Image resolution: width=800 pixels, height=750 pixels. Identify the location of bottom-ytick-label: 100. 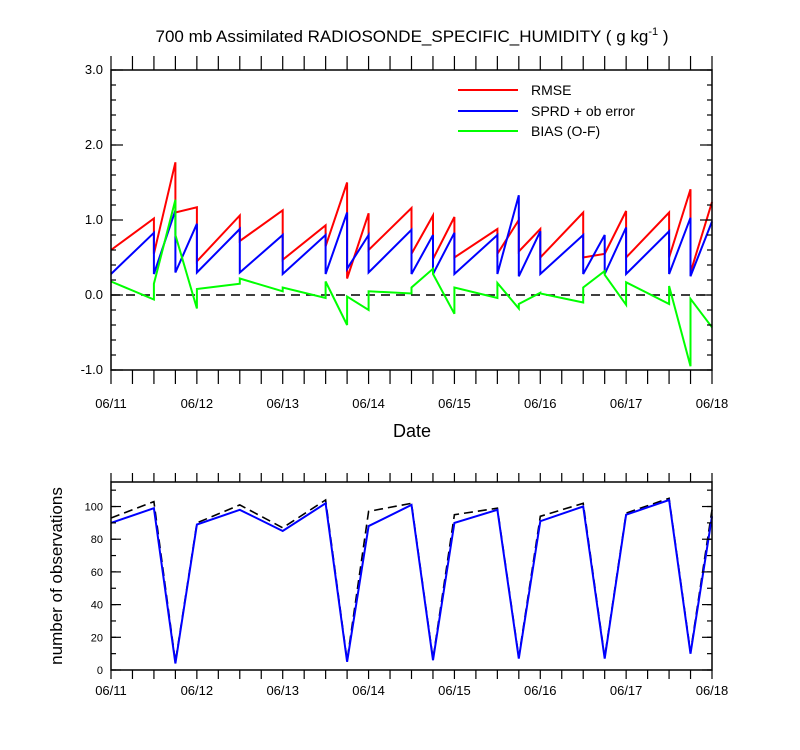
(94, 508).